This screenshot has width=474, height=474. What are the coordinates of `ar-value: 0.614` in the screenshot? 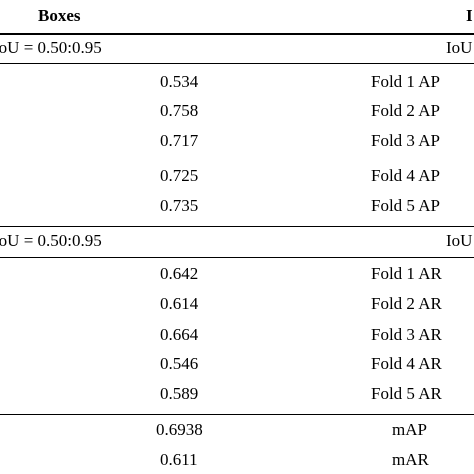 It's located at (179, 303).